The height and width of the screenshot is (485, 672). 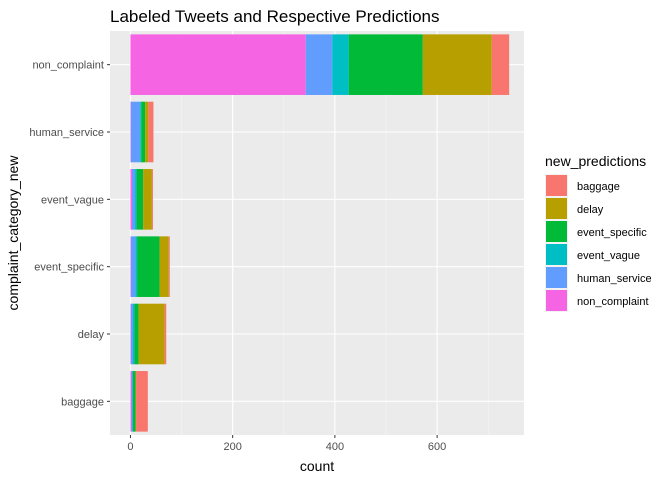 What do you see at coordinates (613, 302) in the screenshot?
I see `legend-label: non_complaint` at bounding box center [613, 302].